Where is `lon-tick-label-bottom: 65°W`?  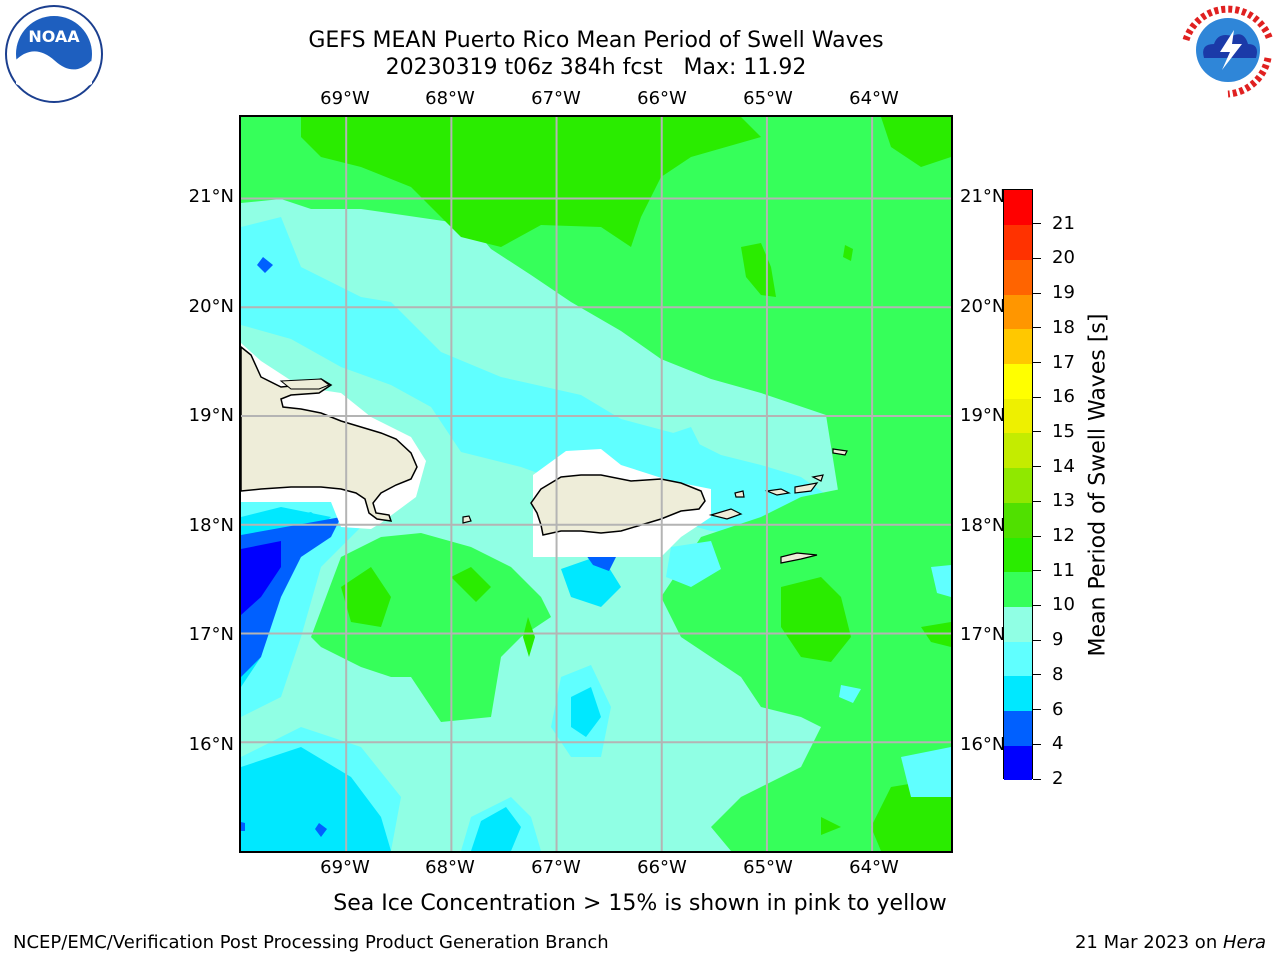 lon-tick-label-bottom: 65°W is located at coordinates (768, 867).